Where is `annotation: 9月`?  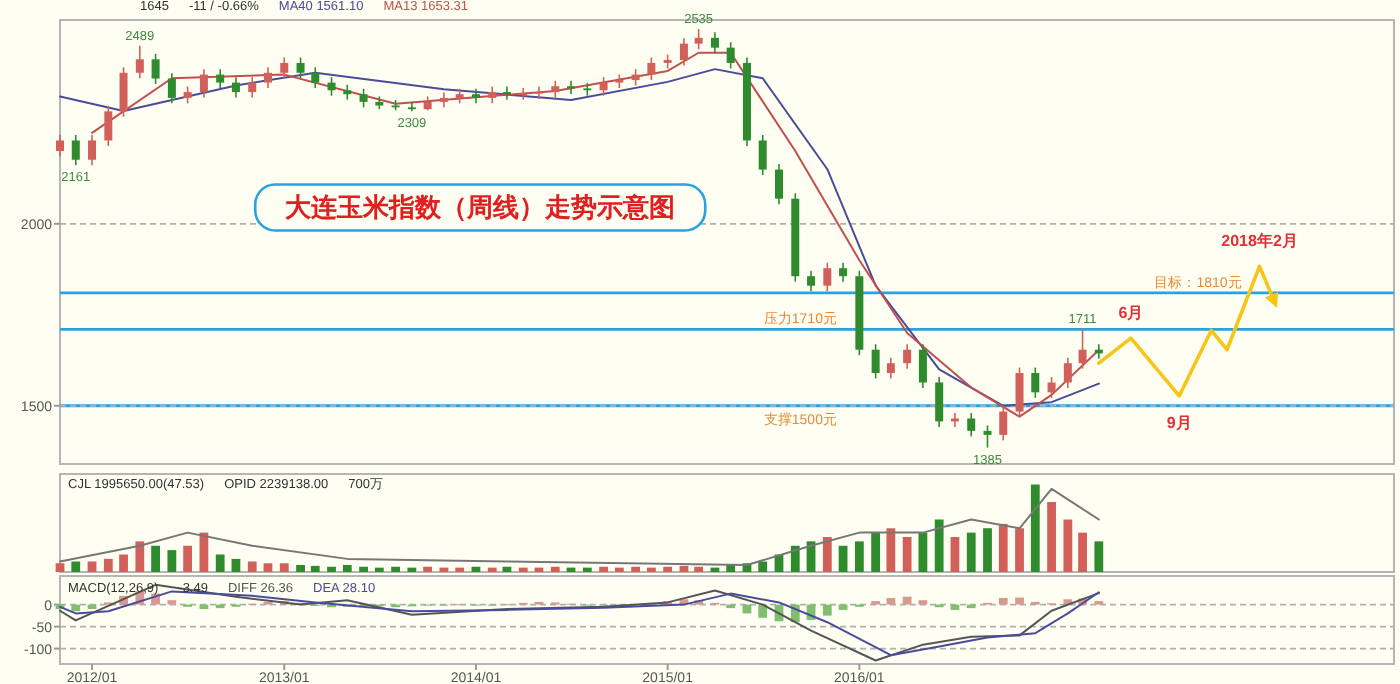
annotation: 9月 is located at coordinates (1179, 422).